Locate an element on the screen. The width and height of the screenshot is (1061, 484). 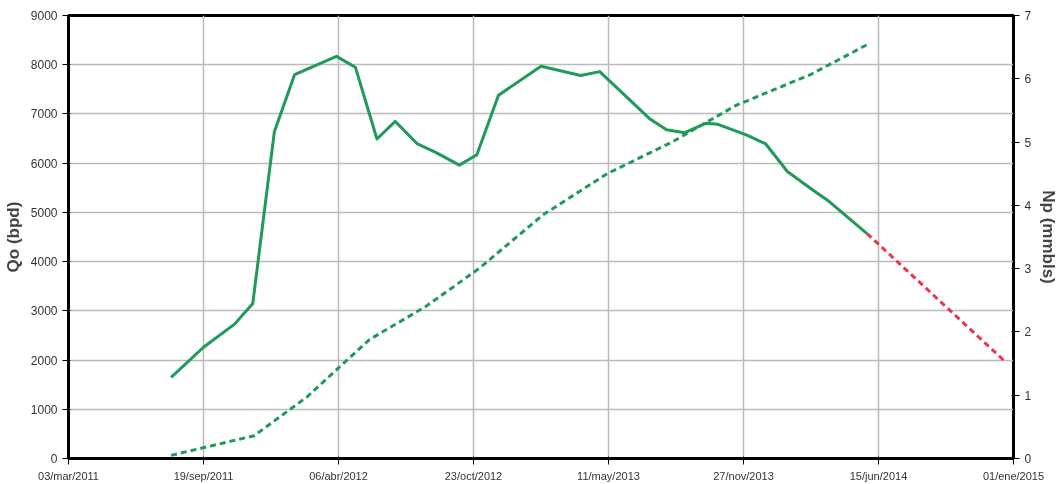
x-tick-label: 01/ene/2015 is located at coordinates (1013, 475).